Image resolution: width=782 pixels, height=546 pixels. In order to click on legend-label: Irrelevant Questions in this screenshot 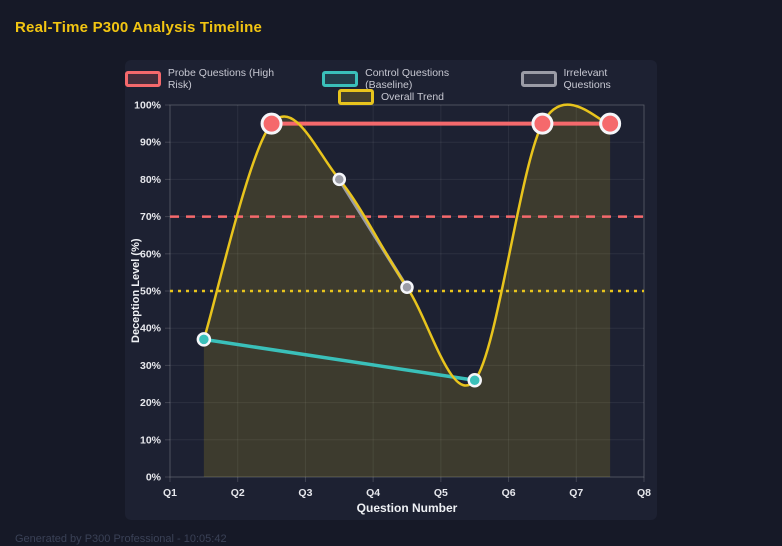, I will do `click(587, 79)`.